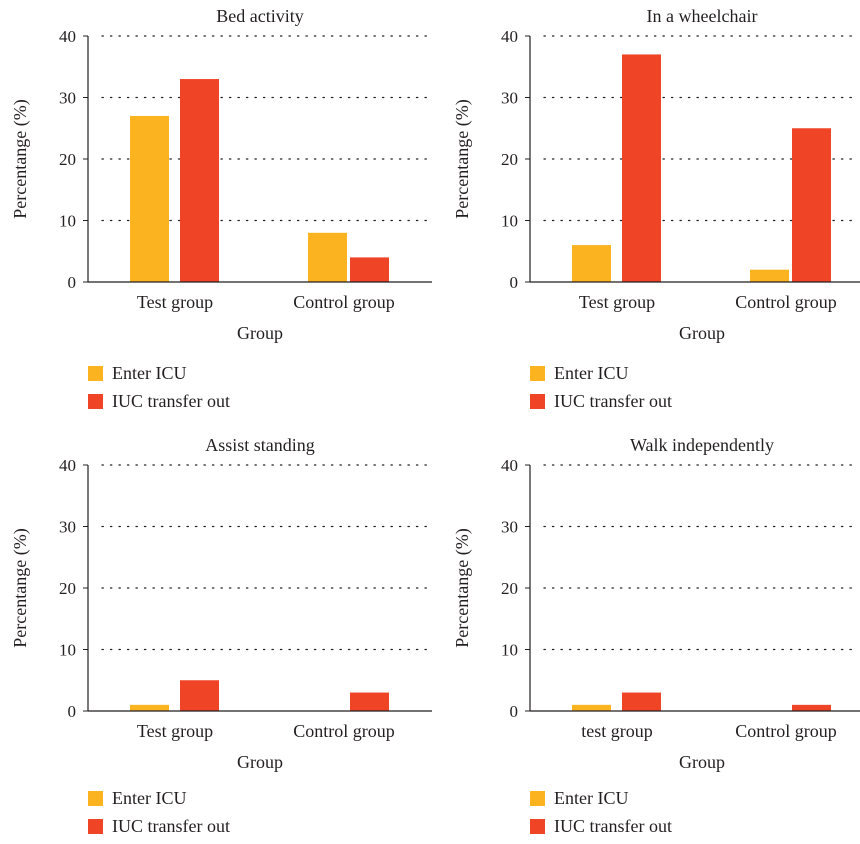 This screenshot has height=844, width=860. What do you see at coordinates (702, 16) in the screenshot?
I see `chart-title: In a wheelchair` at bounding box center [702, 16].